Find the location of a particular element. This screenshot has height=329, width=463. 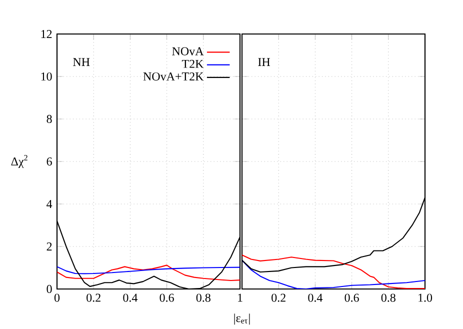

annotation: NH is located at coordinates (81, 62).